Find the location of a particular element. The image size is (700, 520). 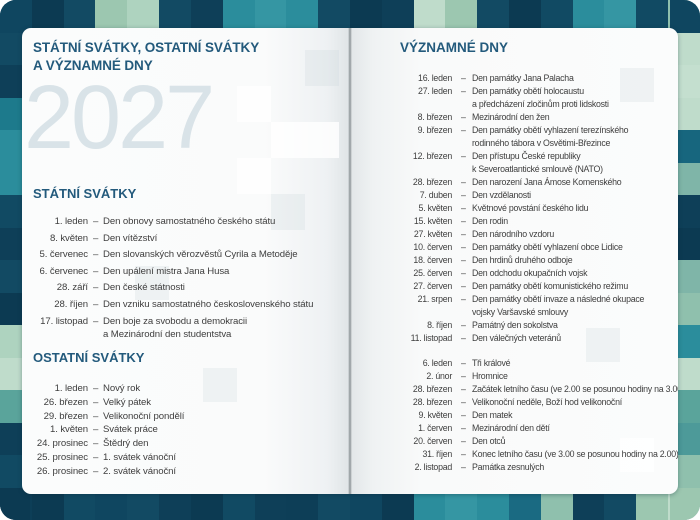

holiday-desc-line: Den národního vzdoru is located at coordinates (513, 234).